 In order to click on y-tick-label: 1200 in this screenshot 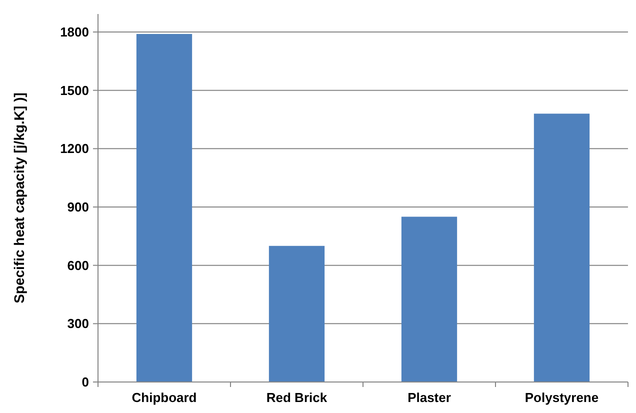, I will do `click(74, 148)`.